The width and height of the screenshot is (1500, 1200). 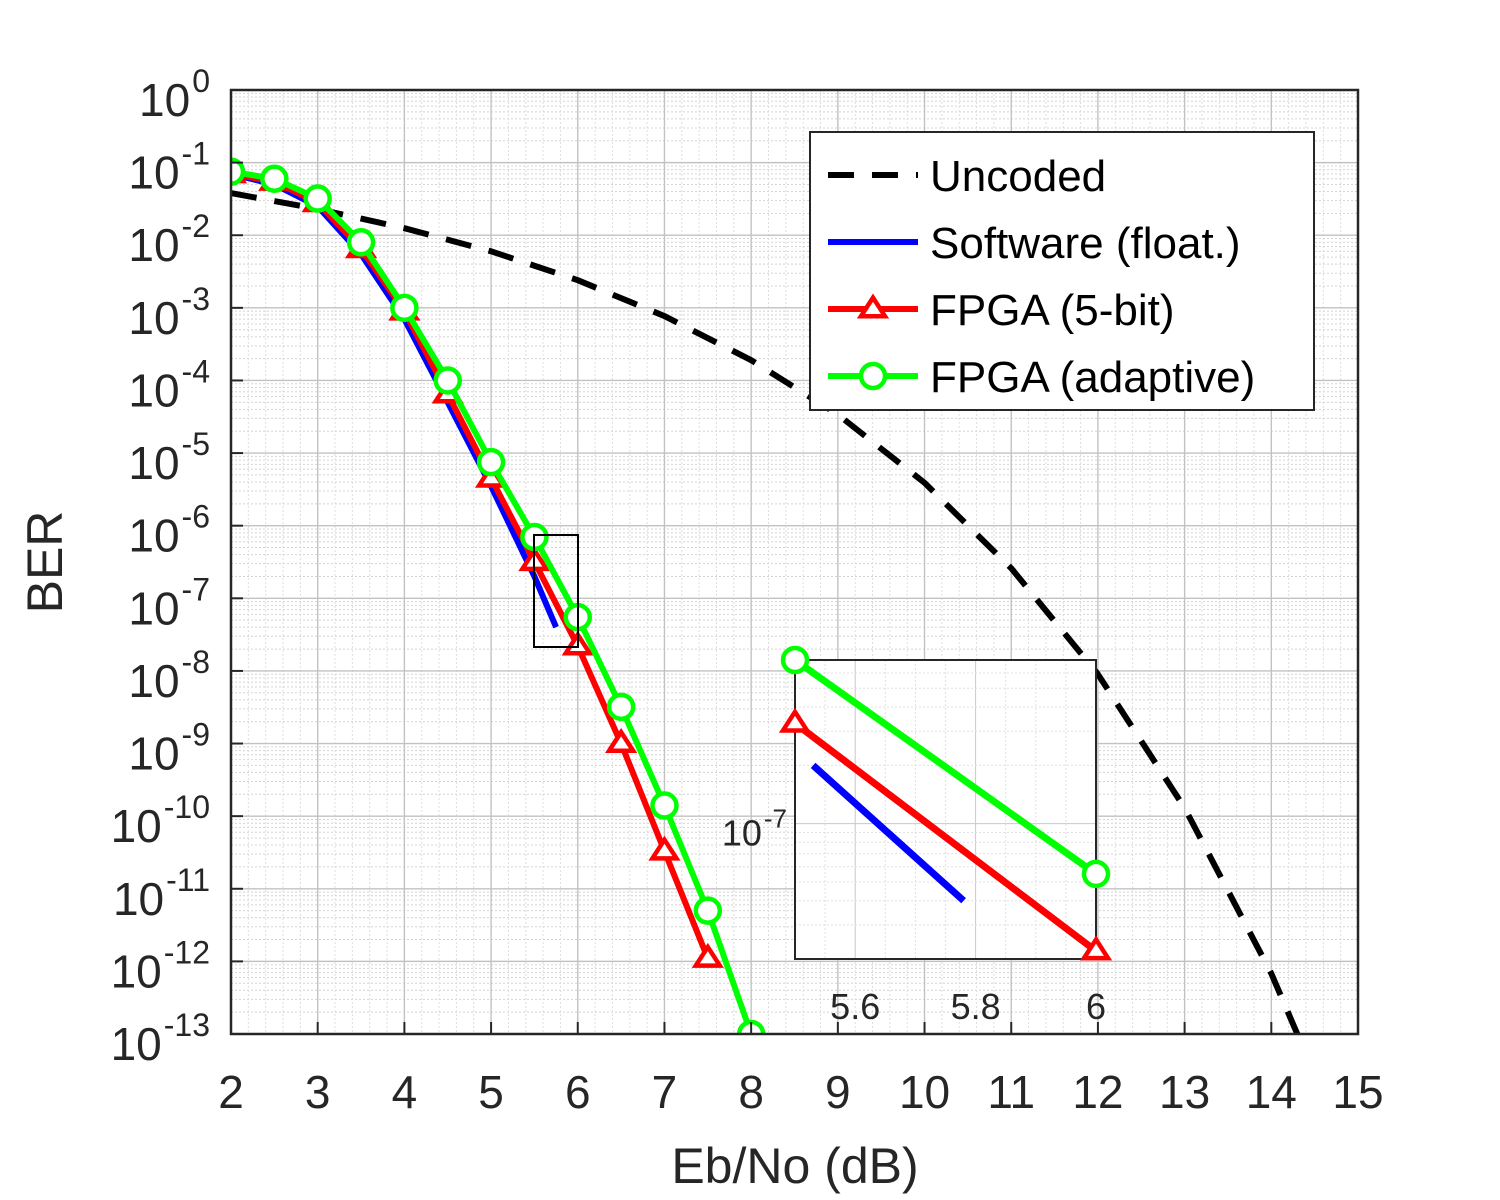 I want to click on x-tick-label: 2, so click(x=231, y=1092).